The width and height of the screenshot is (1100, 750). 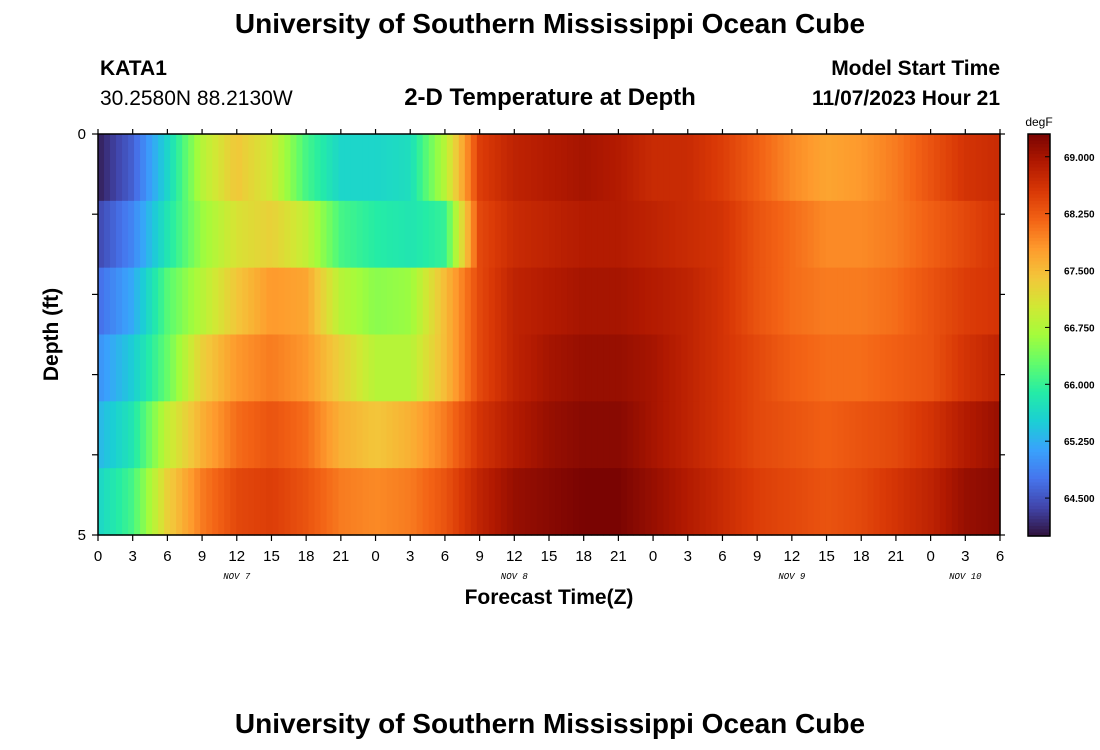 What do you see at coordinates (514, 556) in the screenshot?
I see `x-tick-label: 12` at bounding box center [514, 556].